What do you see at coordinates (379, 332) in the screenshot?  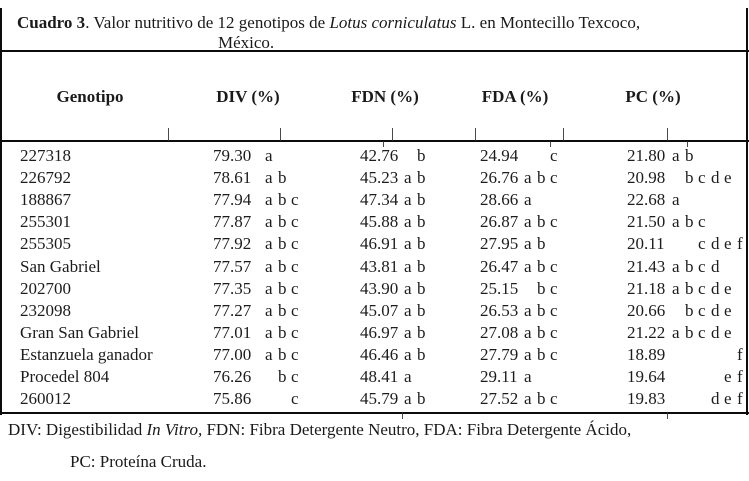 I see `fdn-value-cell: 46.97` at bounding box center [379, 332].